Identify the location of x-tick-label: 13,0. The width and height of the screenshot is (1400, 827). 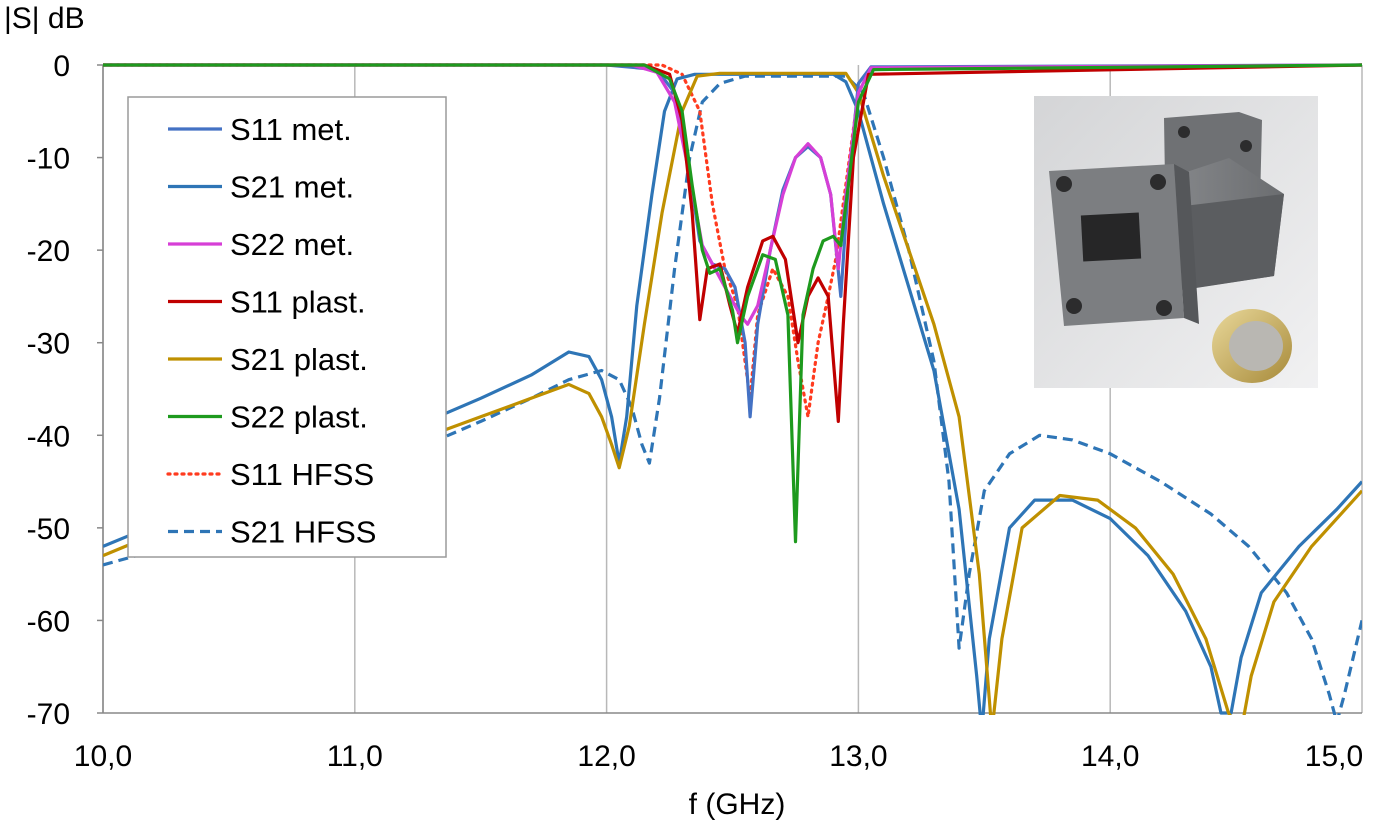
(858, 756).